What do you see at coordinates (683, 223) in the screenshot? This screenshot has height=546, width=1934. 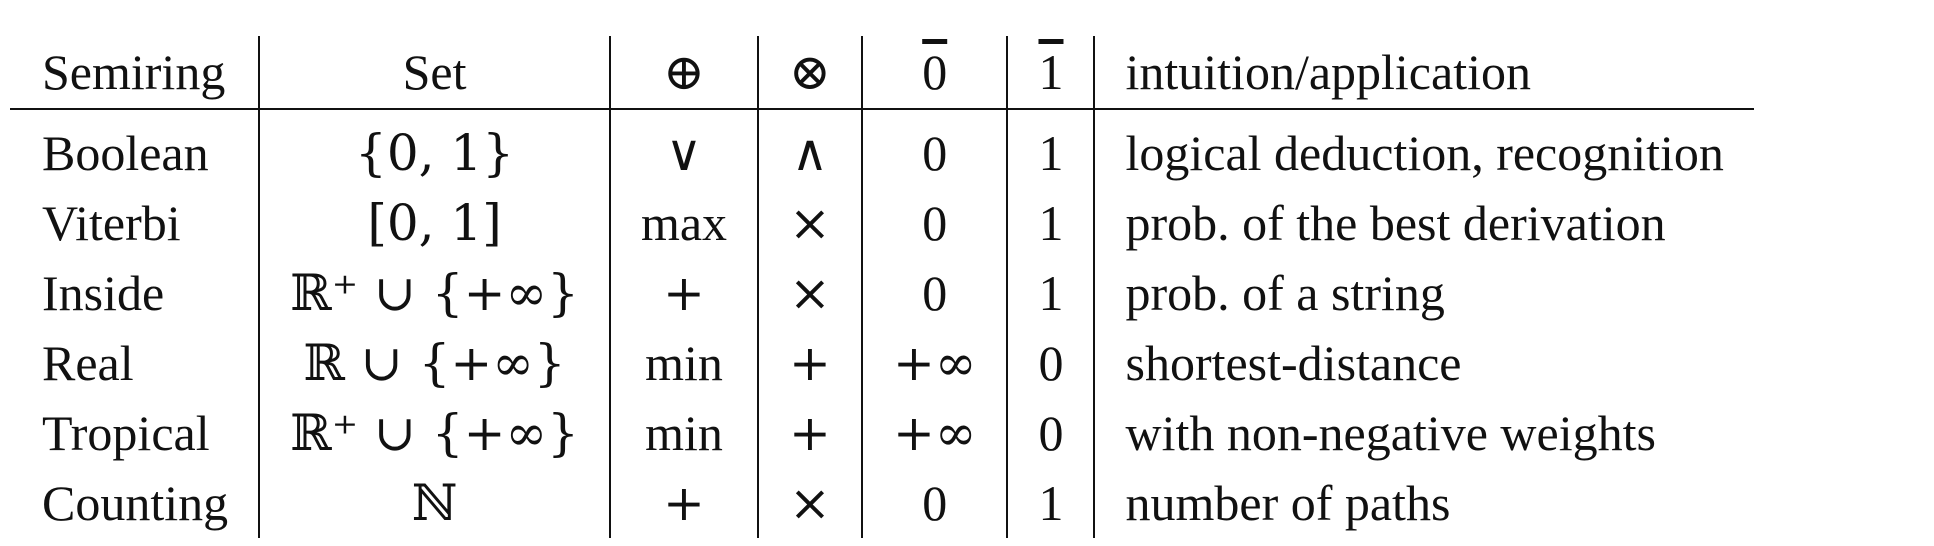 I see `cell-plus: max` at bounding box center [683, 223].